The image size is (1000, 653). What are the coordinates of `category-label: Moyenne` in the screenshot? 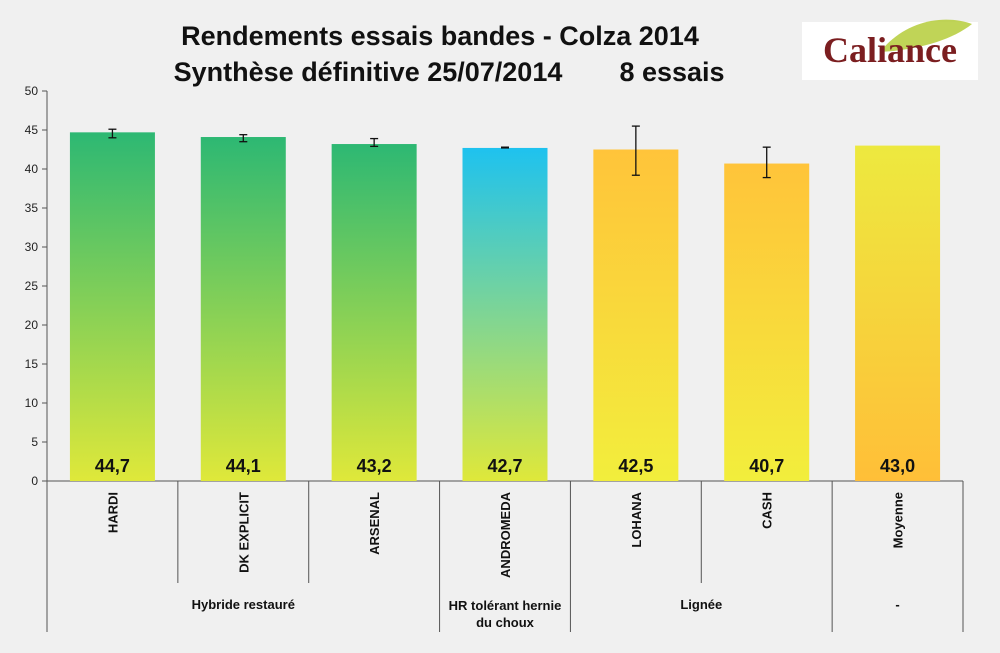 It's located at (898, 520).